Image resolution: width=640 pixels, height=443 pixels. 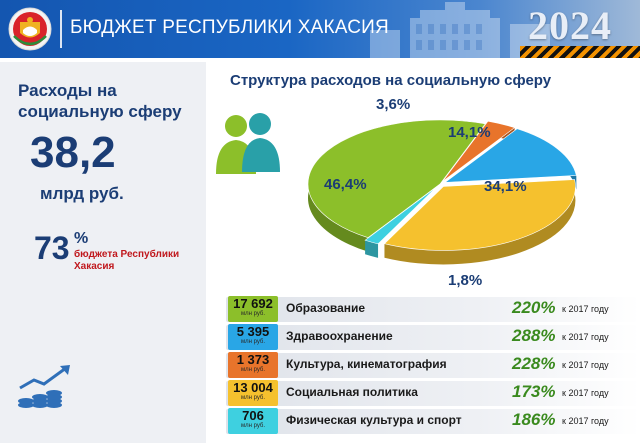 I want to click on pie-slice-sport, so click(x=401, y=215).